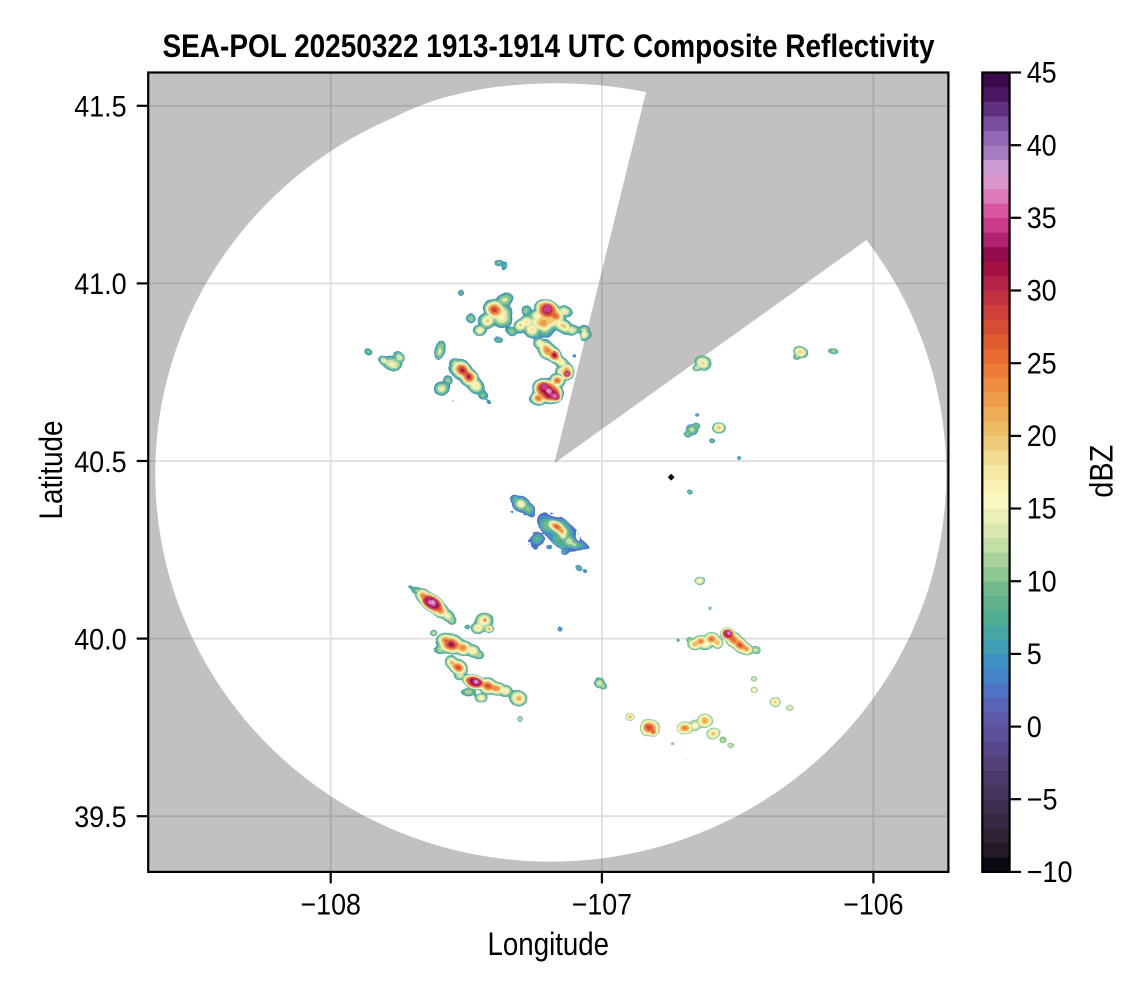 The height and width of the screenshot is (995, 1146). Describe the element at coordinates (1042, 581) in the screenshot. I see `svg-text: 10` at that location.